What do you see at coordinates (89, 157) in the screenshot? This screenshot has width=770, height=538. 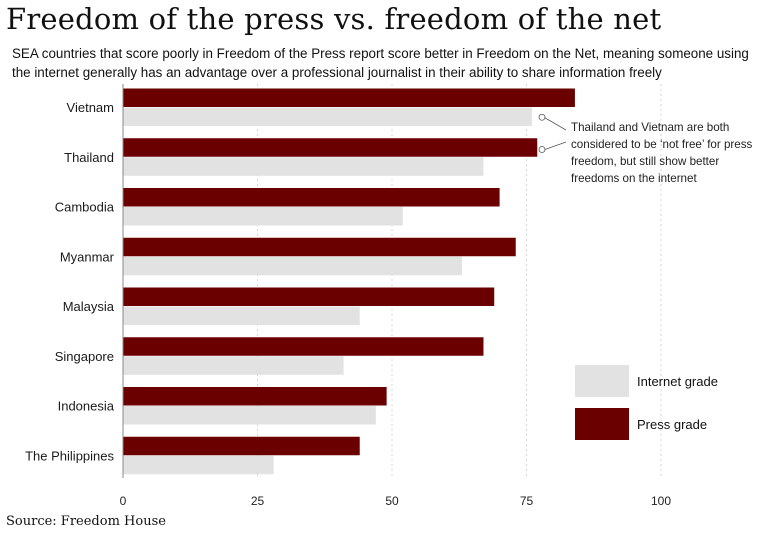 I see `category-label-1: Thailand` at bounding box center [89, 157].